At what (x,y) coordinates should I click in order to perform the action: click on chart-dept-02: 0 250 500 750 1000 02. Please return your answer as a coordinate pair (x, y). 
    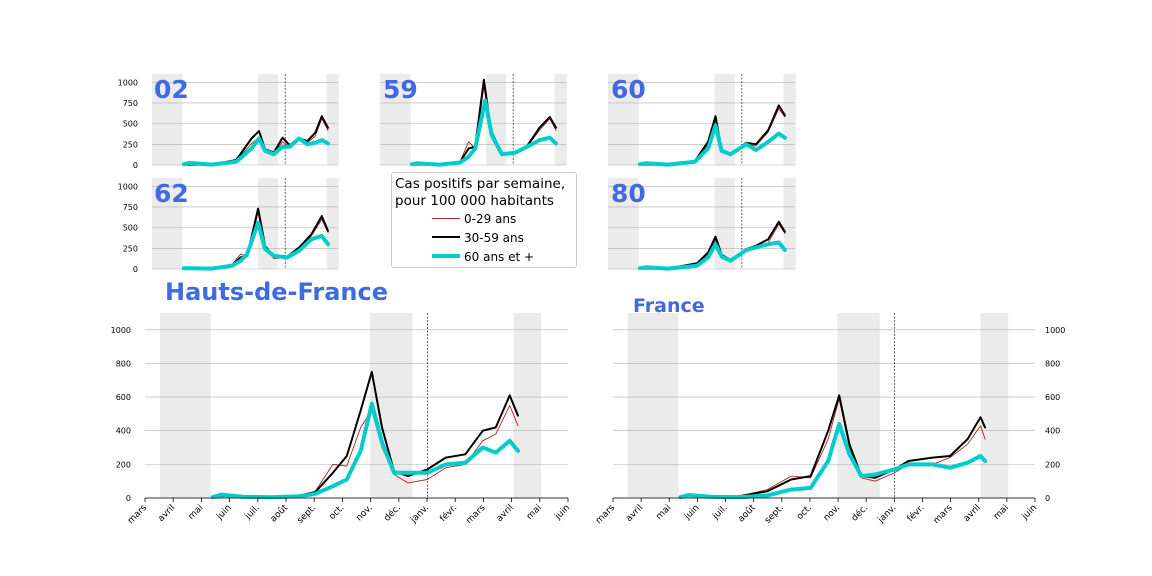
    Looking at the image, I should click on (228, 122).